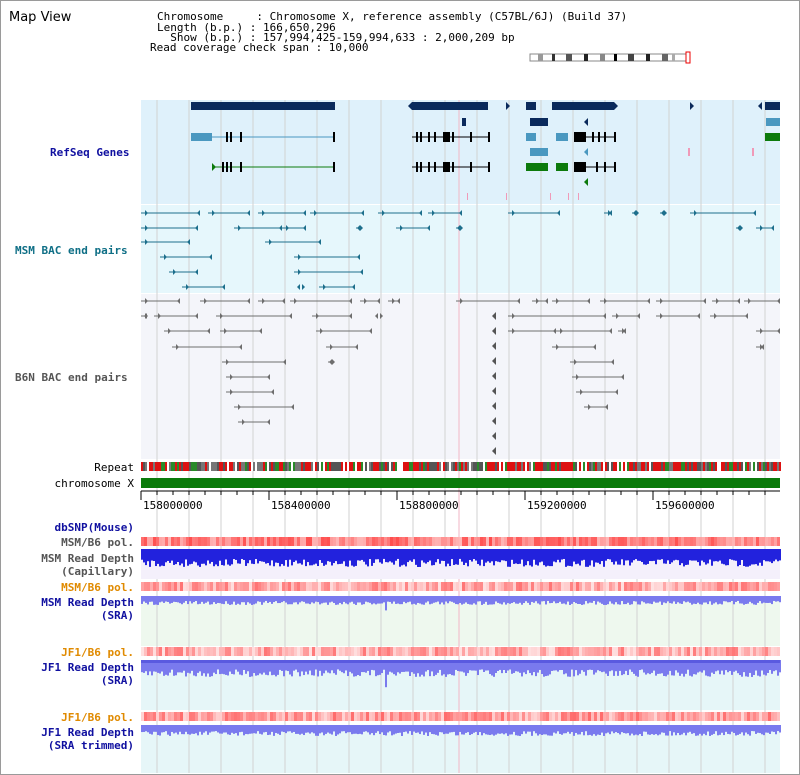  I want to click on track-label-refseq: RefSeq Genes, so click(90, 152).